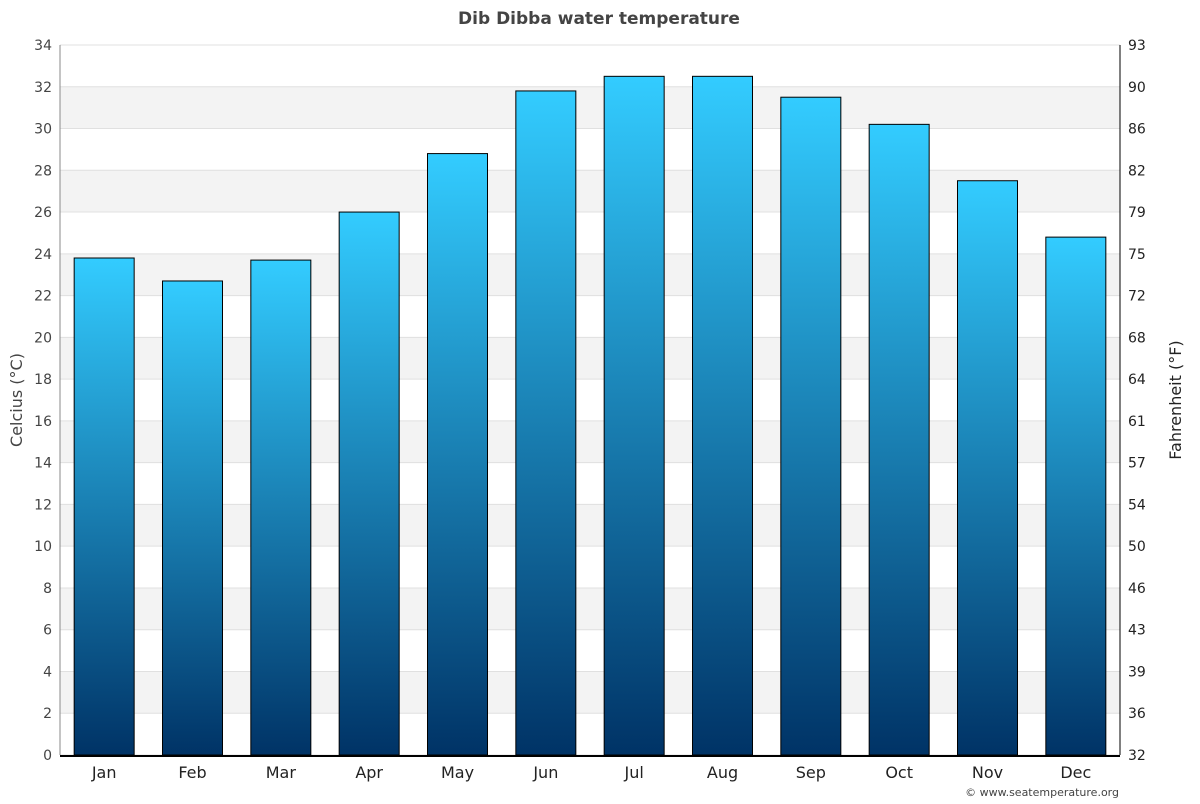 This screenshot has height=804, width=1200. I want to click on y-tick-label-right: 79, so click(1137, 213).